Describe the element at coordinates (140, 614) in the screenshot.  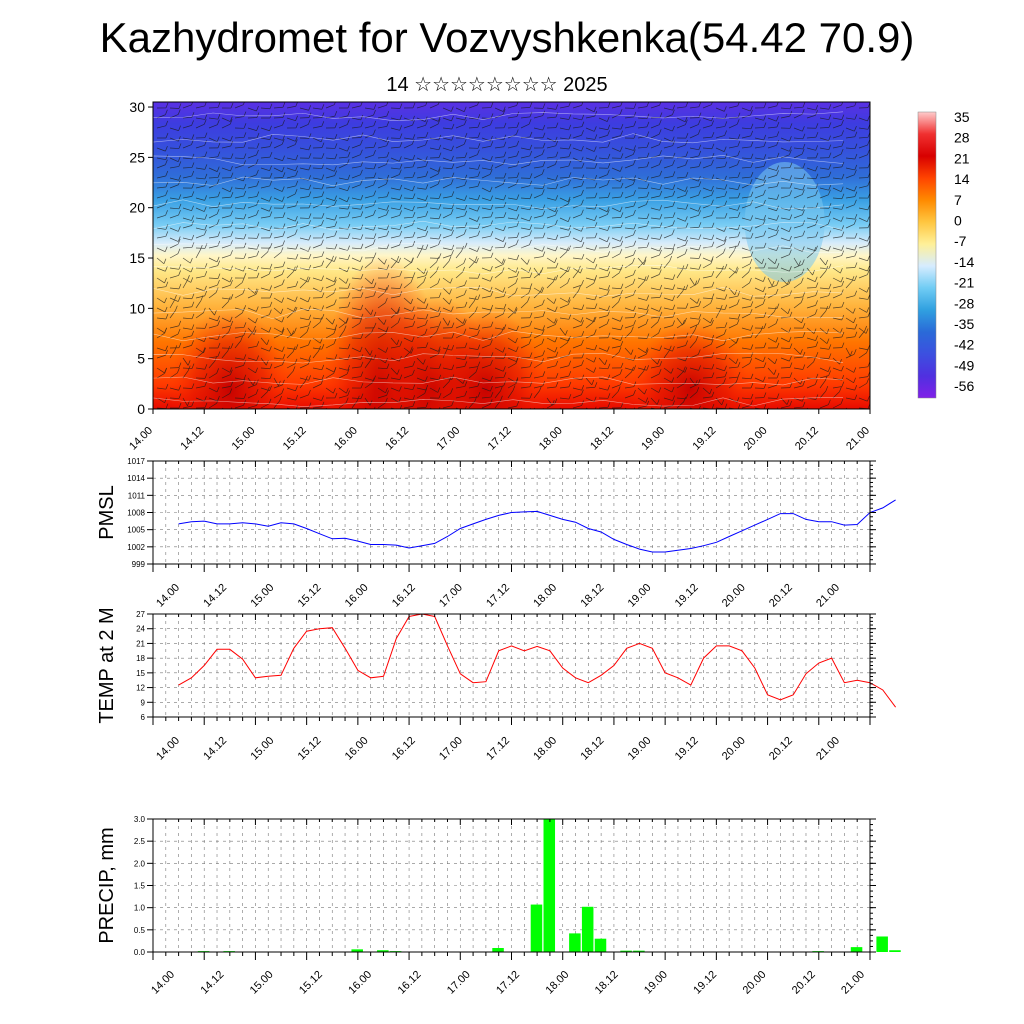
I see `temp-y-tick-label: 27` at that location.